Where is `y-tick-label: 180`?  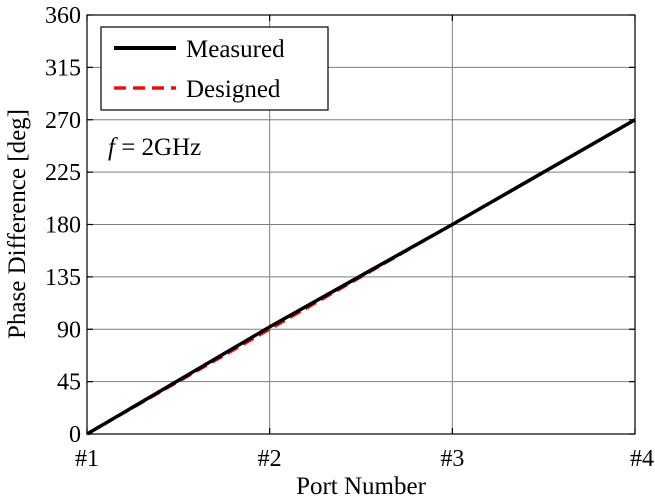
y-tick-label: 180 is located at coordinates (63, 226).